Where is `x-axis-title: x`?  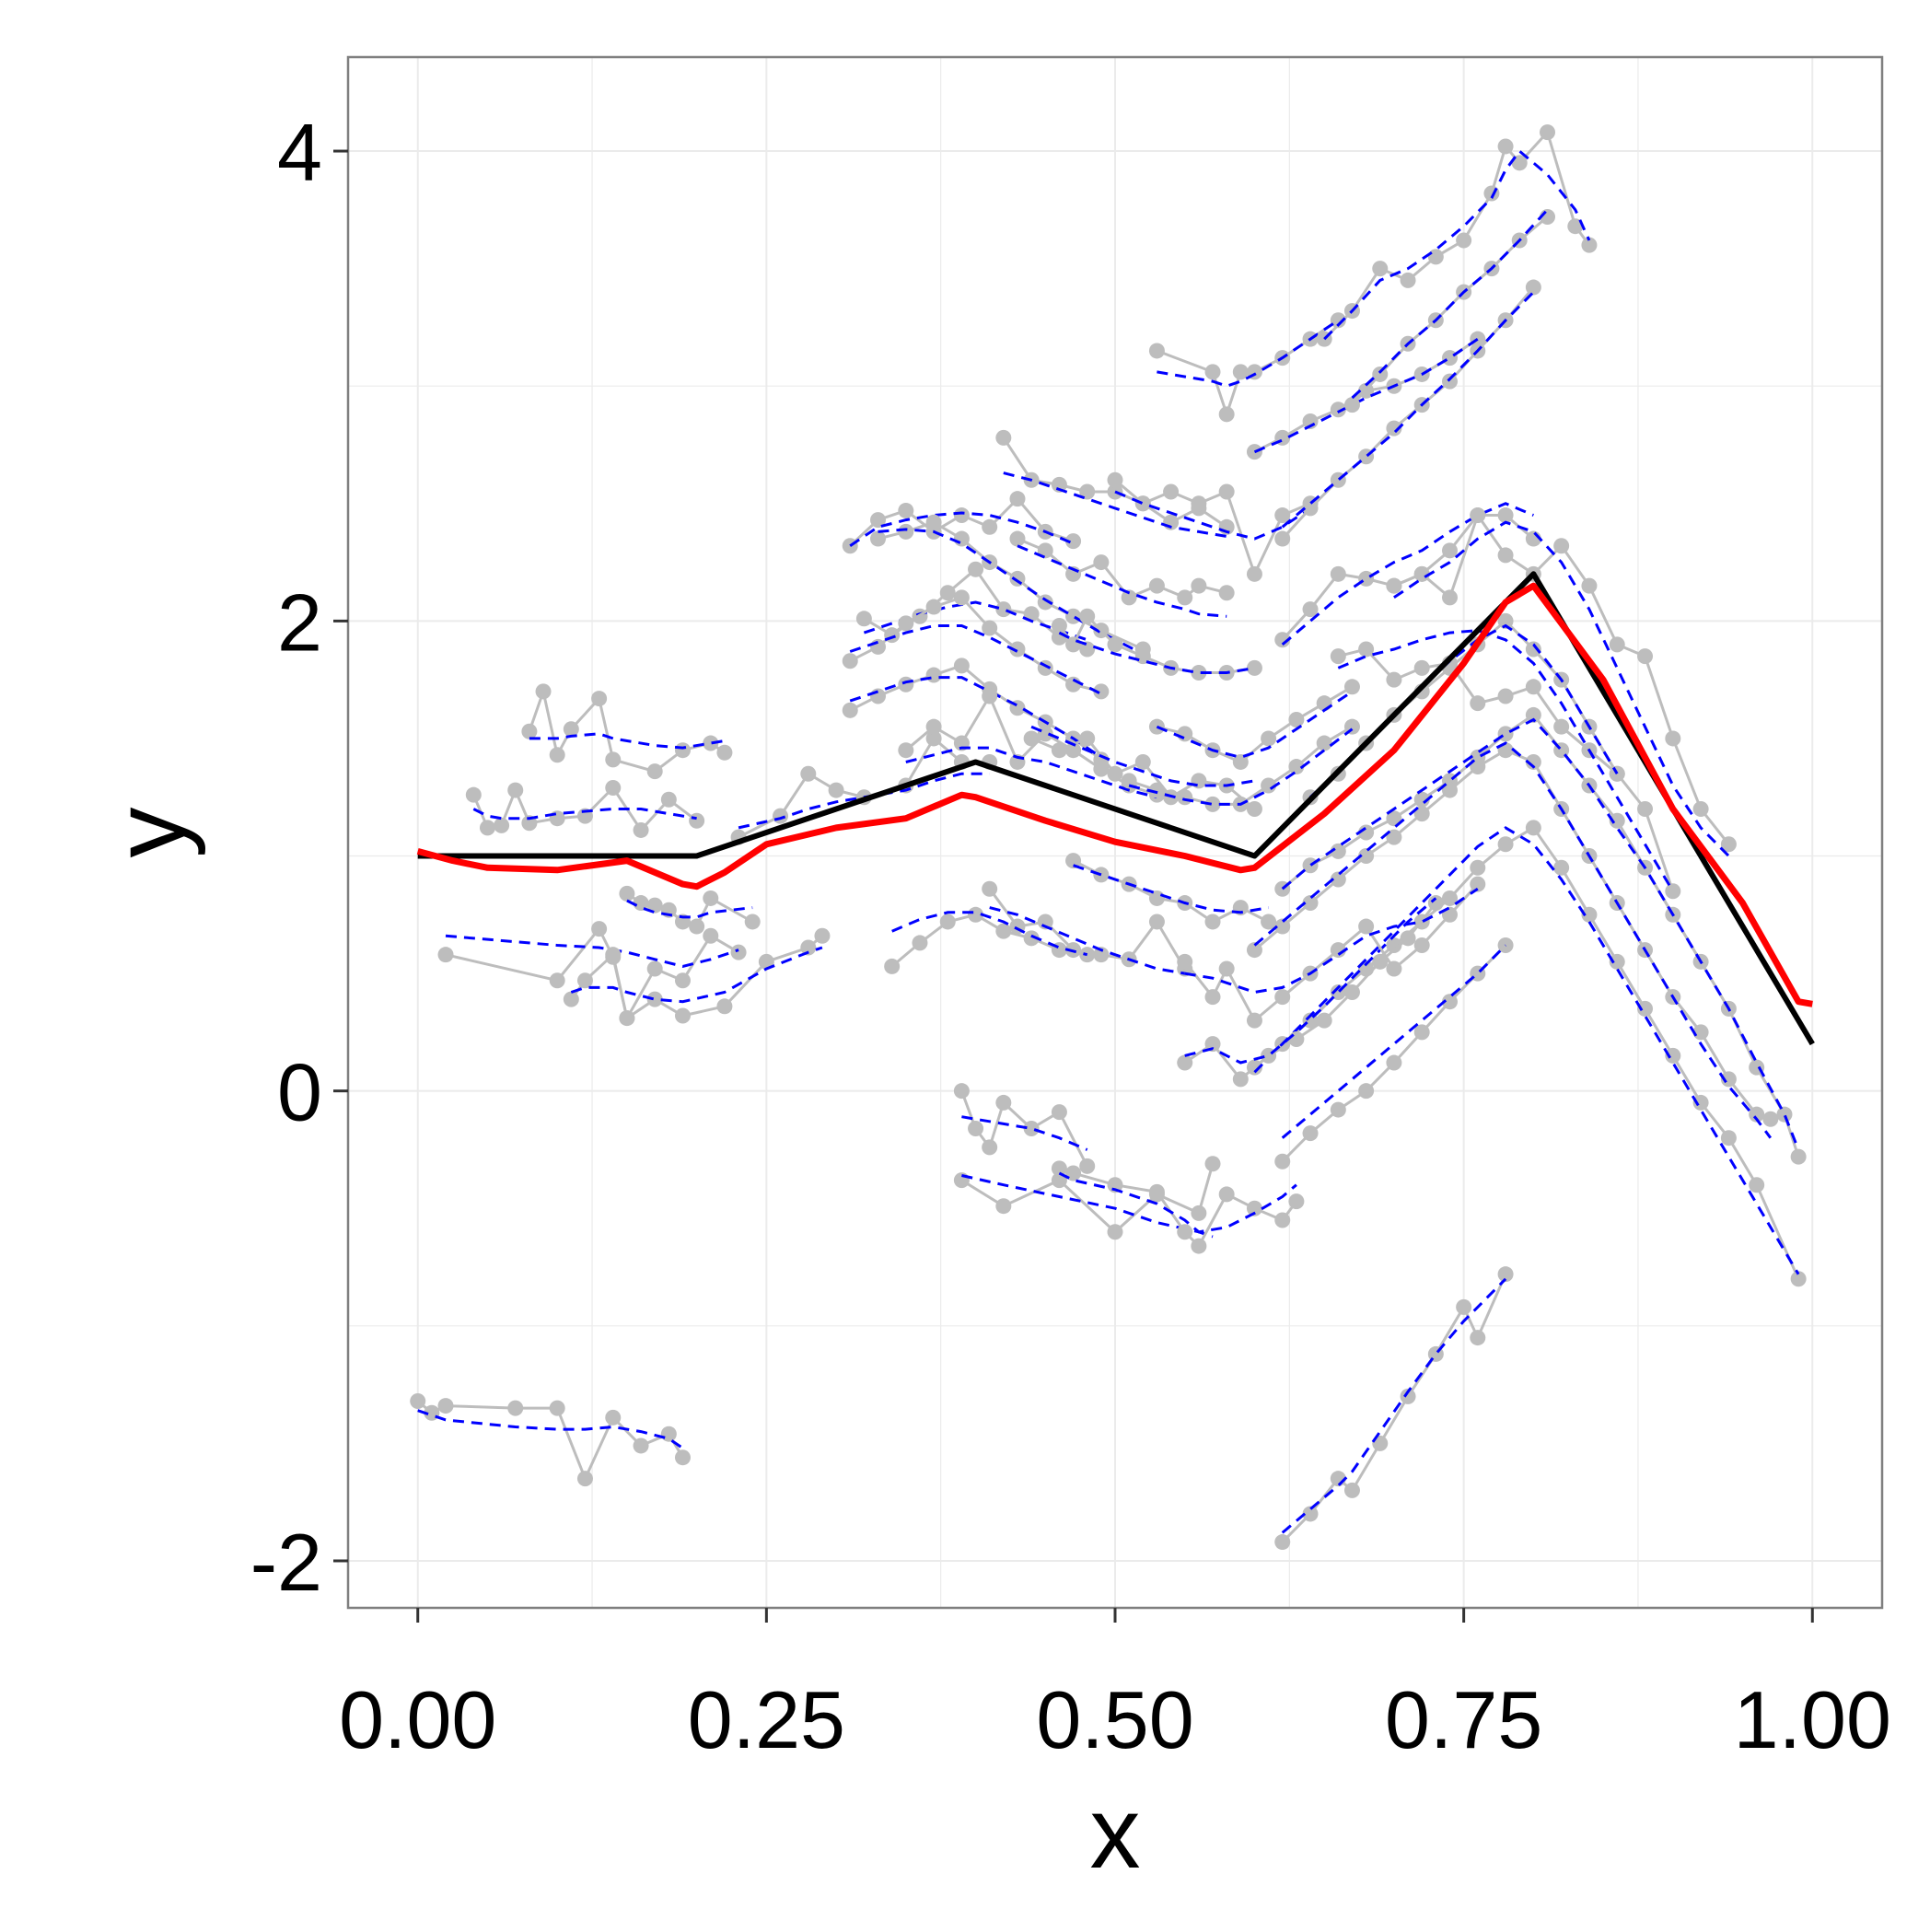 x-axis-title: x is located at coordinates (1115, 1833).